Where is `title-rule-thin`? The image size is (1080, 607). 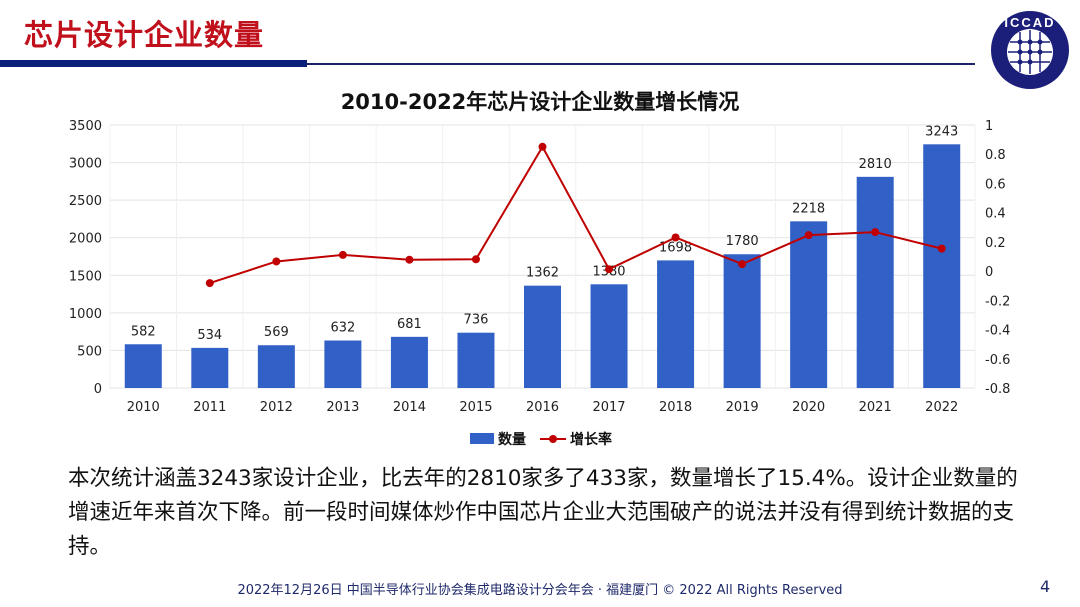
title-rule-thin is located at coordinates (641, 64).